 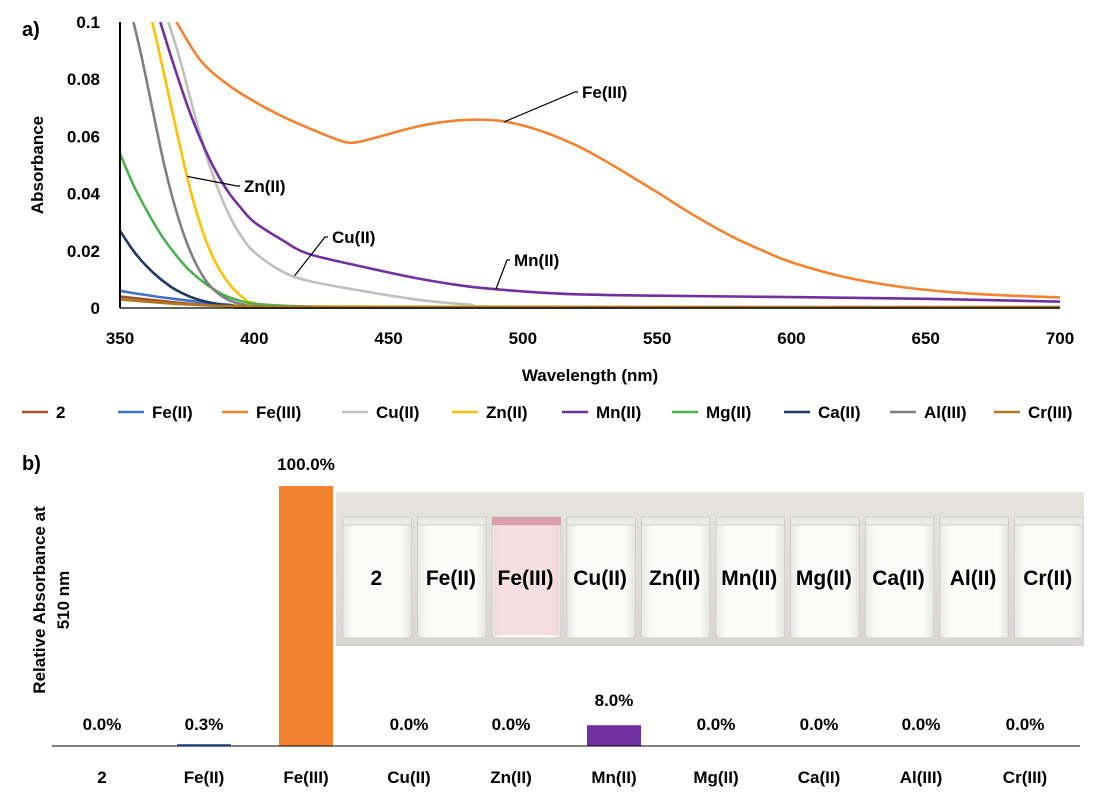 What do you see at coordinates (278, 412) in the screenshot?
I see `legend-label-fe-iii: Fe(III)` at bounding box center [278, 412].